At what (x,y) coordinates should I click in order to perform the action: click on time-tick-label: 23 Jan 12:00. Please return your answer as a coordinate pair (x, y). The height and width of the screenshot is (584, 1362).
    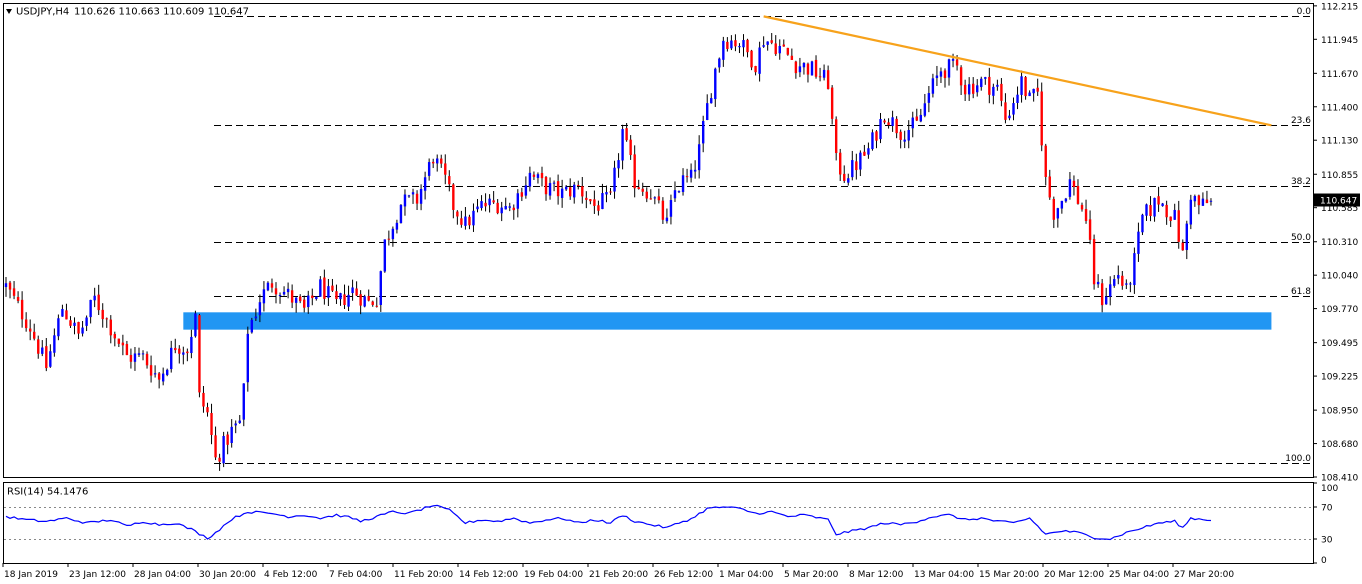
    Looking at the image, I should click on (97, 575).